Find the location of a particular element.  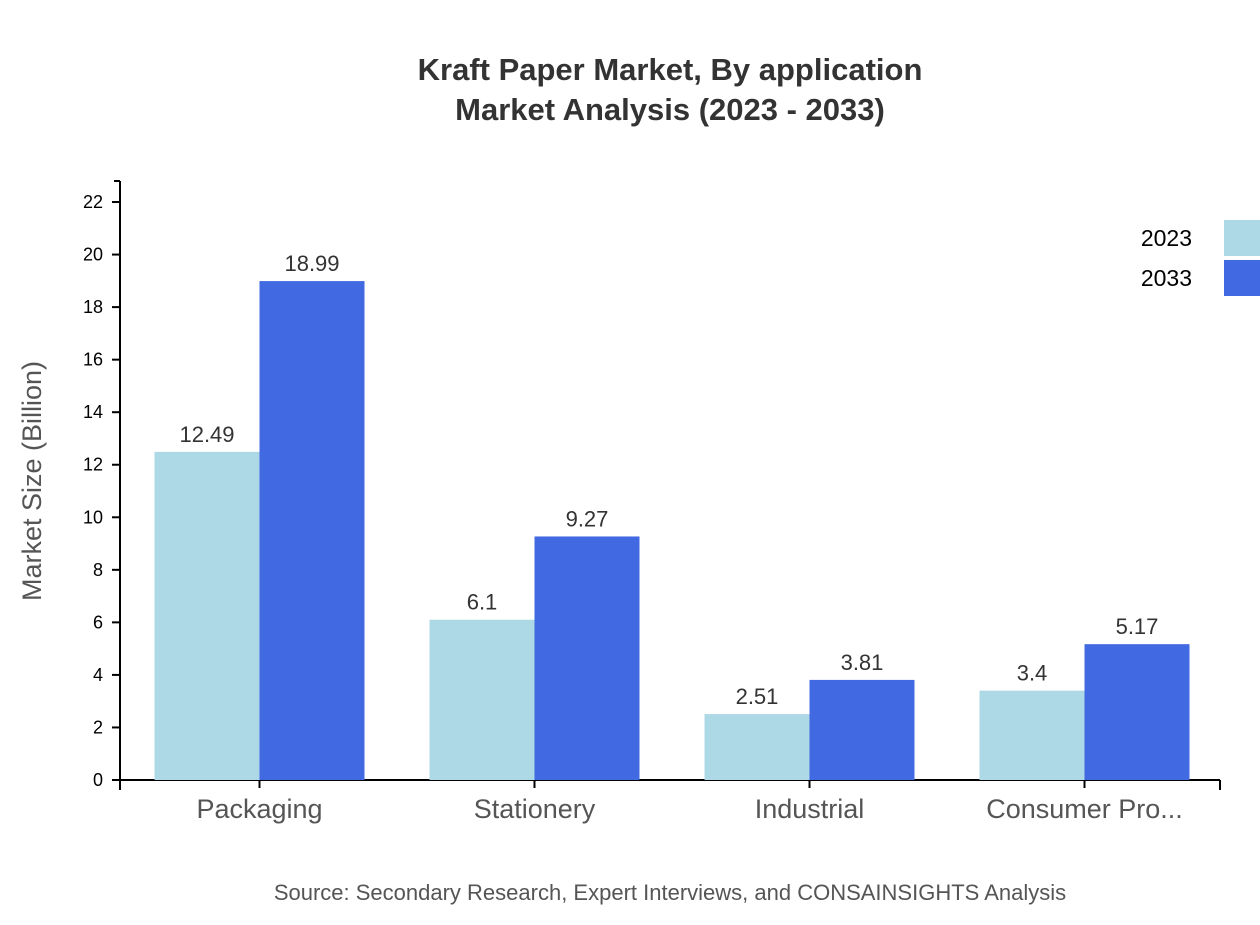

legend-swatch-2023 is located at coordinates (1242, 238).